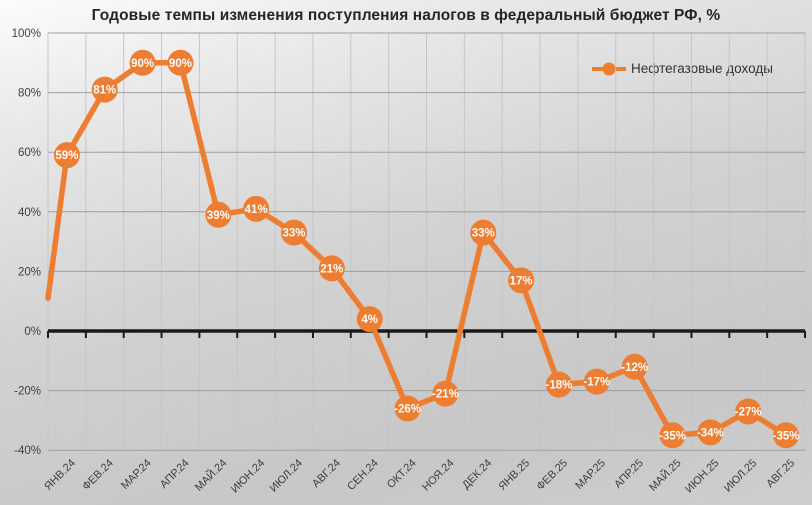  I want to click on data-point-label: -26%, so click(407, 409).